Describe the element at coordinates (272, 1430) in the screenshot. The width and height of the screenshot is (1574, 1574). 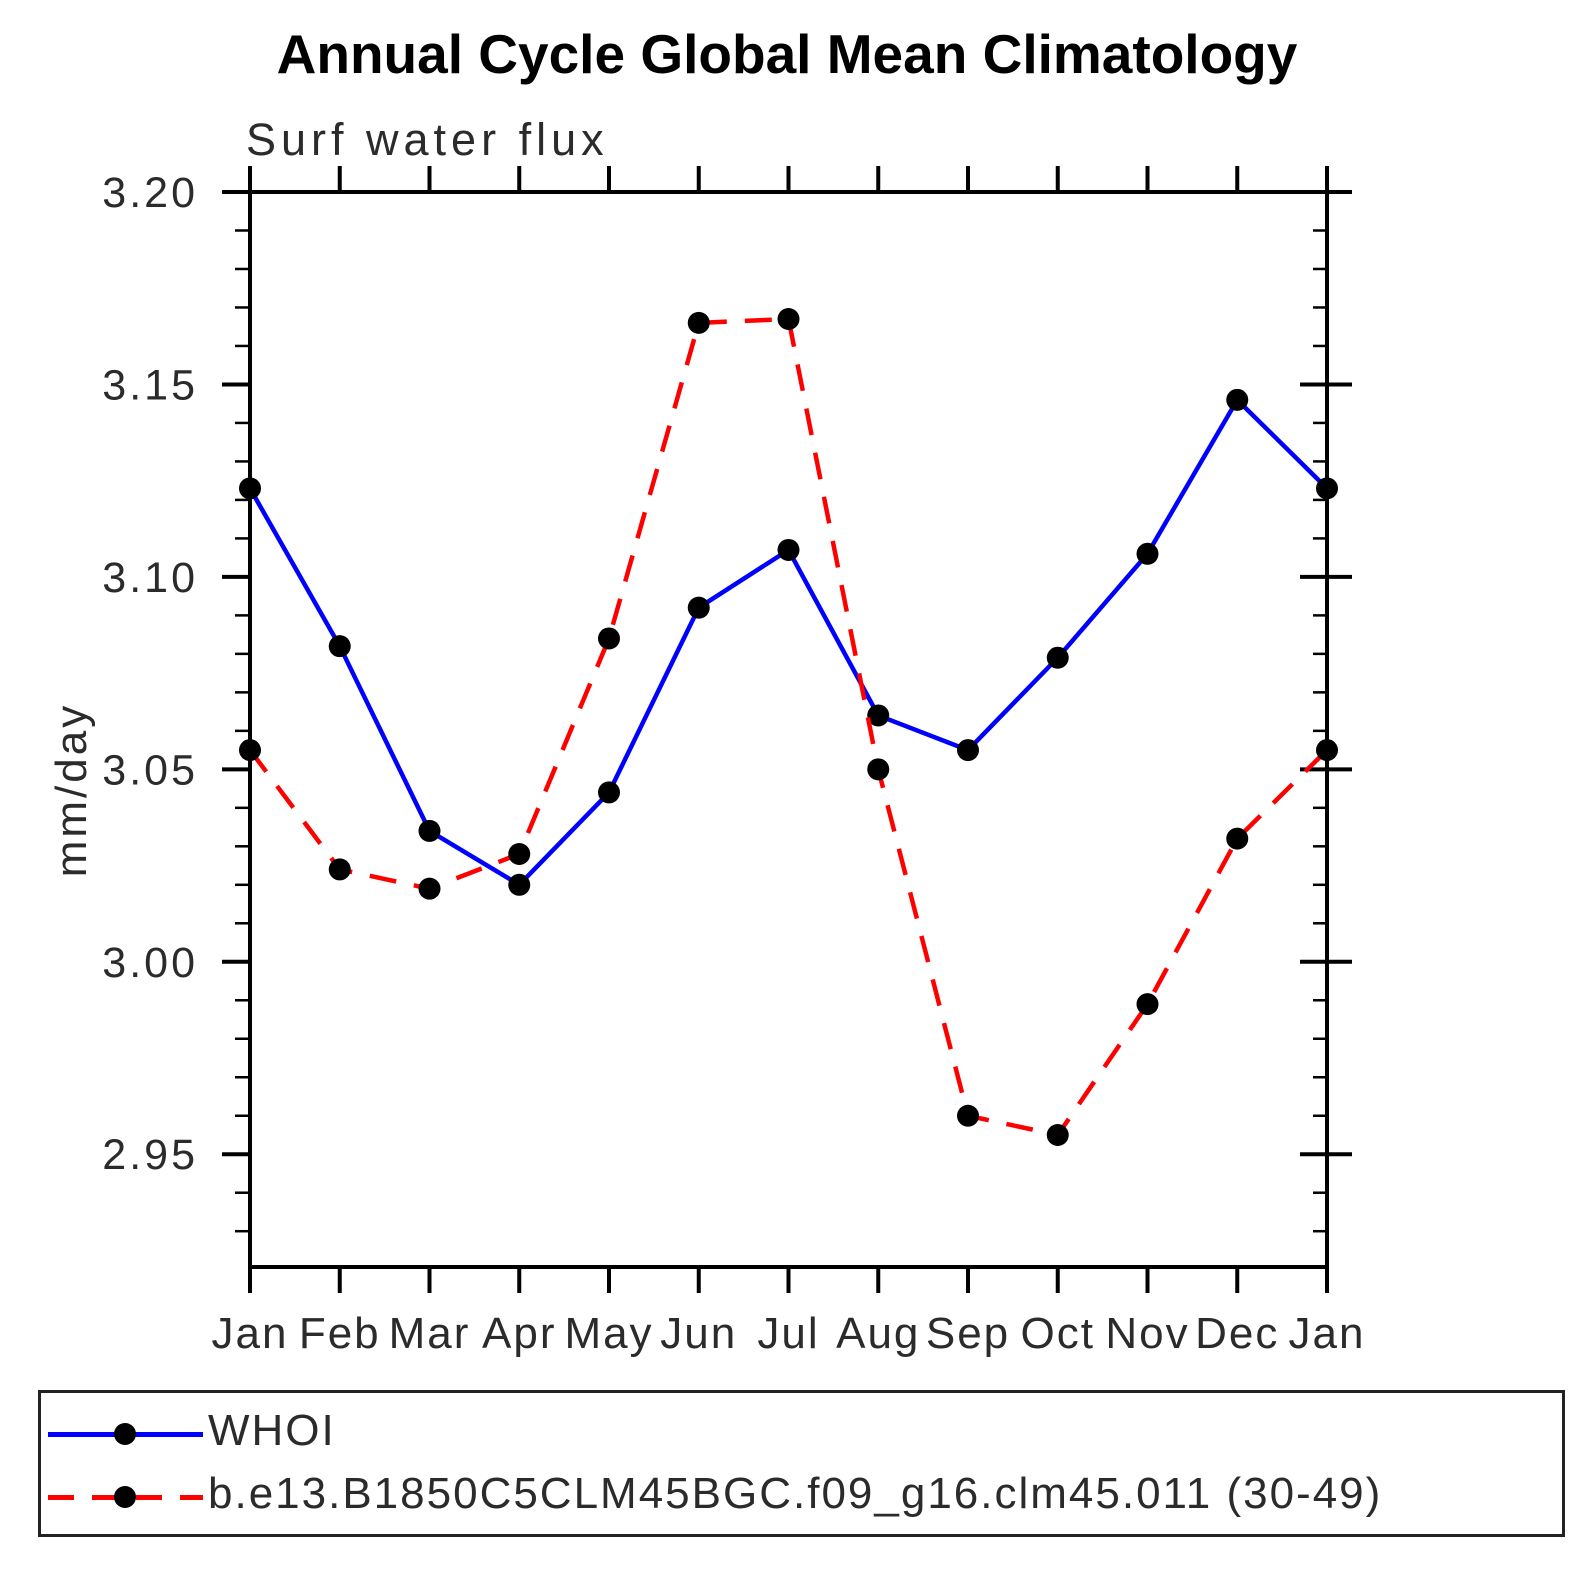
I see `legend-label-whoi: WHOI` at that location.